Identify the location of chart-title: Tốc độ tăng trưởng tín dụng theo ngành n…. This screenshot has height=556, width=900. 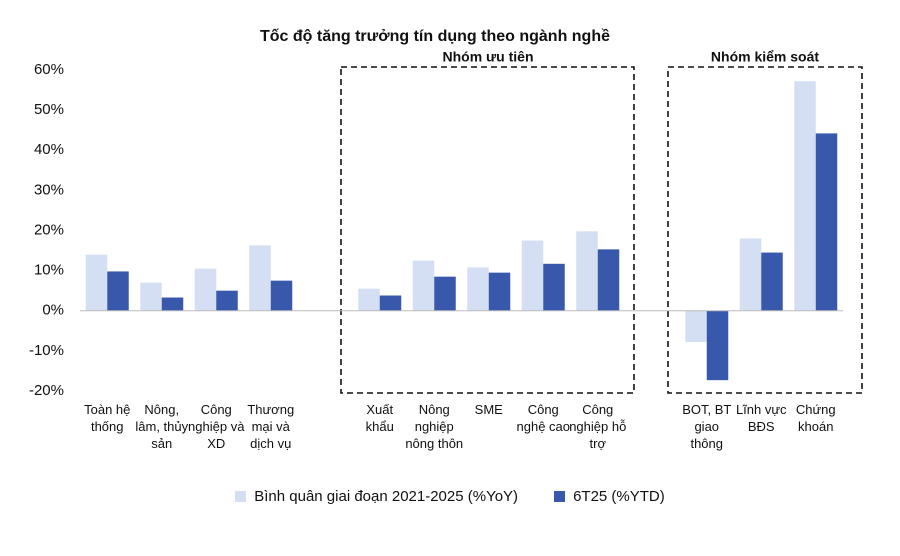
(435, 36).